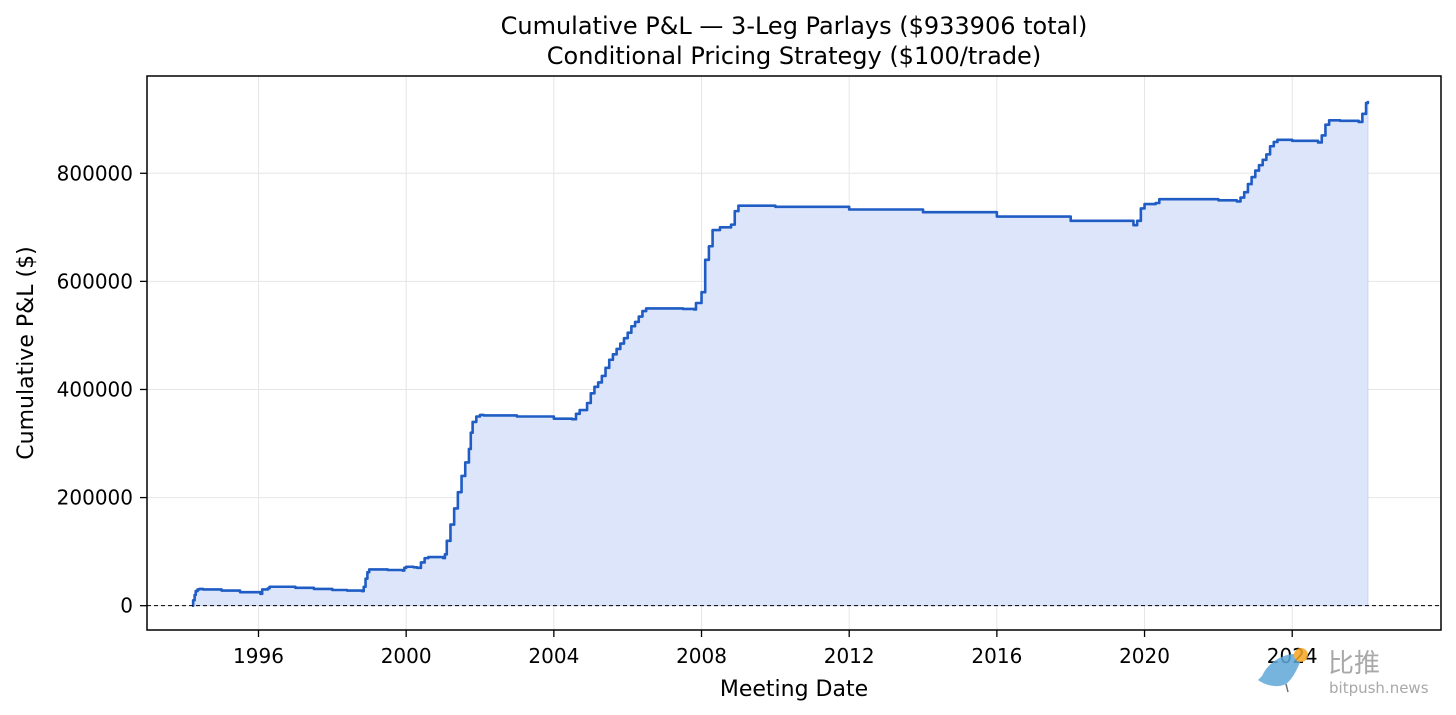 This screenshot has width=1456, height=715. I want to click on x-tick-label: 2008, so click(701, 656).